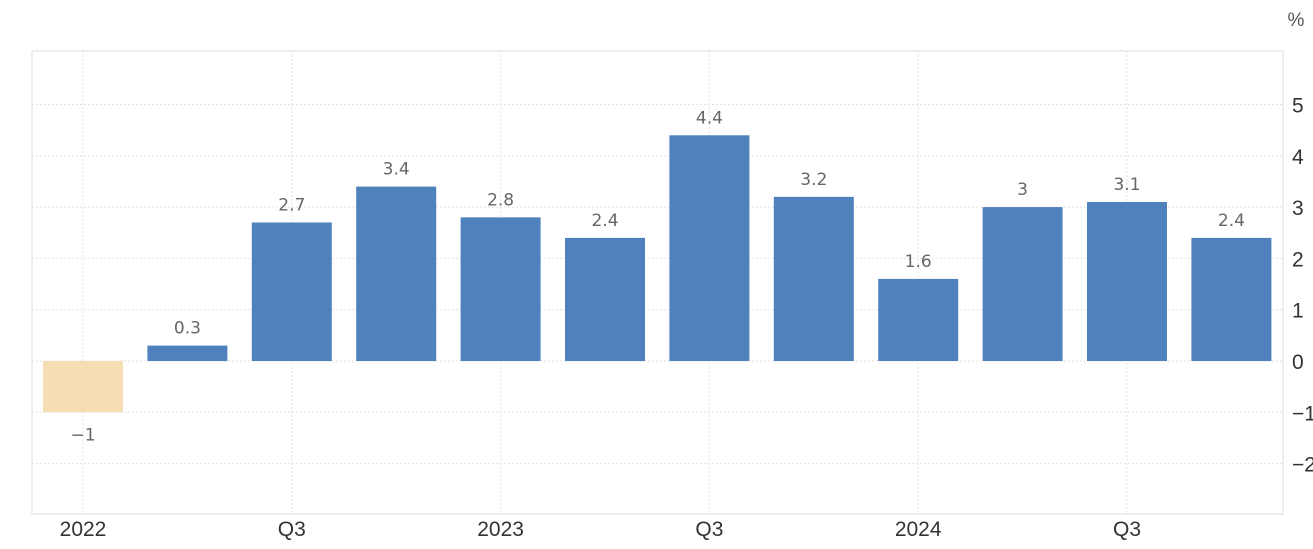 Image resolution: width=1313 pixels, height=549 pixels. What do you see at coordinates (813, 180) in the screenshot?
I see `data-label: 3.2` at bounding box center [813, 180].